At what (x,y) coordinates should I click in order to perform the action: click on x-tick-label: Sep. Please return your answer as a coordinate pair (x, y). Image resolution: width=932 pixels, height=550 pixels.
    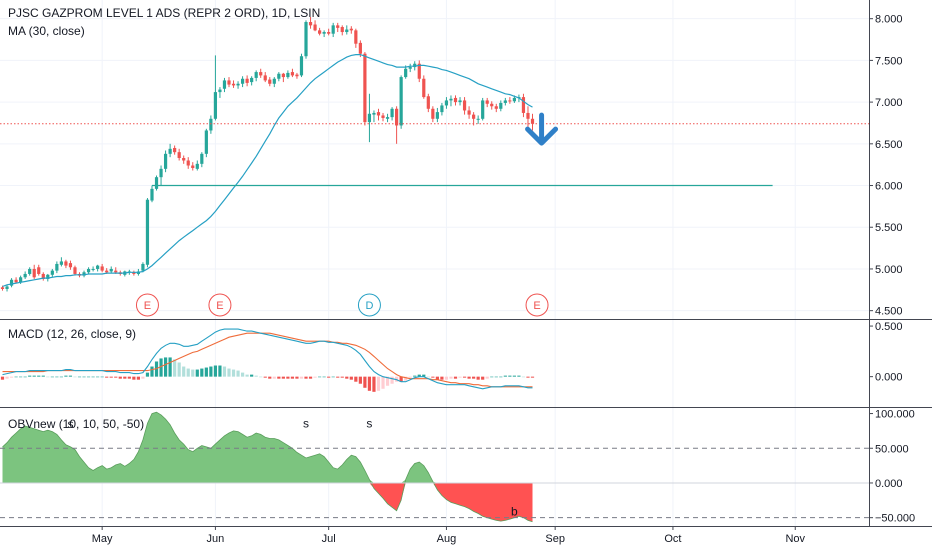
    Looking at the image, I should click on (555, 539).